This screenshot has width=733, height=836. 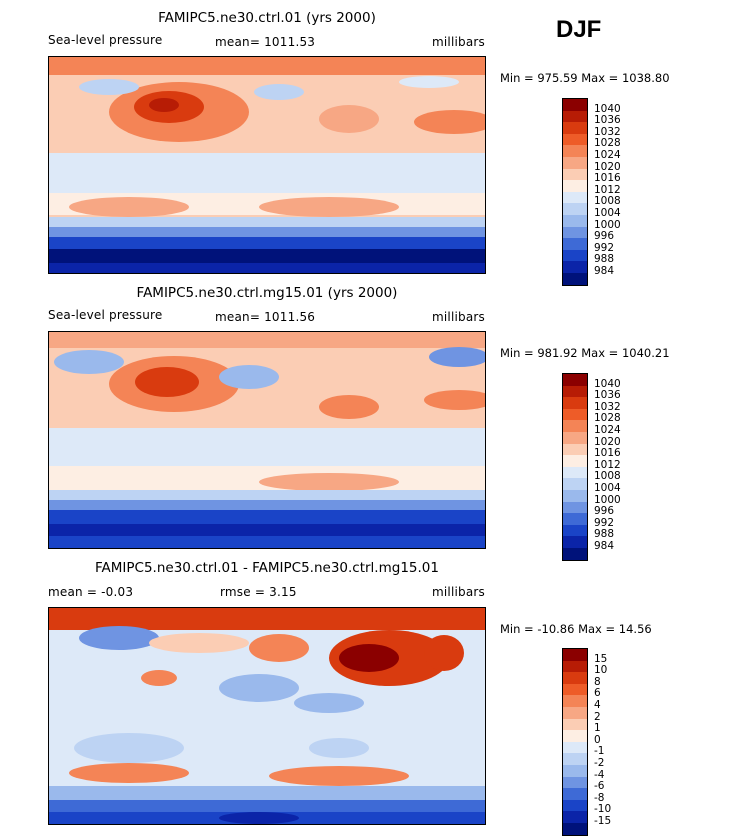 I want to click on mean-label: mean= 1011.53, so click(x=265, y=42).